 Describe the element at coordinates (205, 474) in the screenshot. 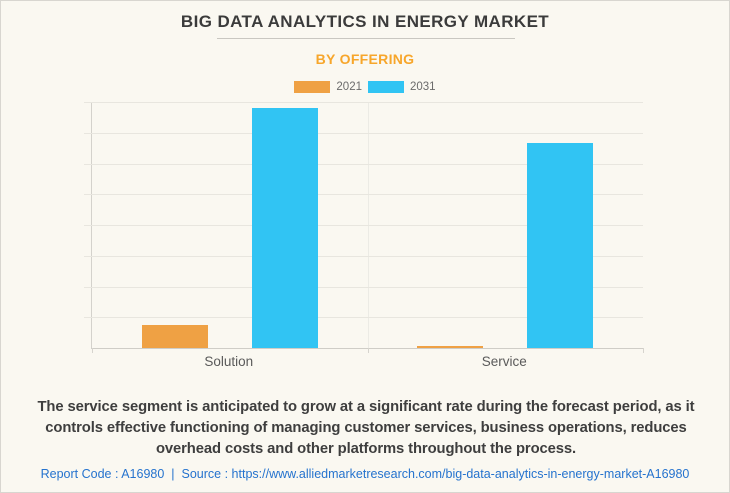

I see `source-label: Source :` at that location.